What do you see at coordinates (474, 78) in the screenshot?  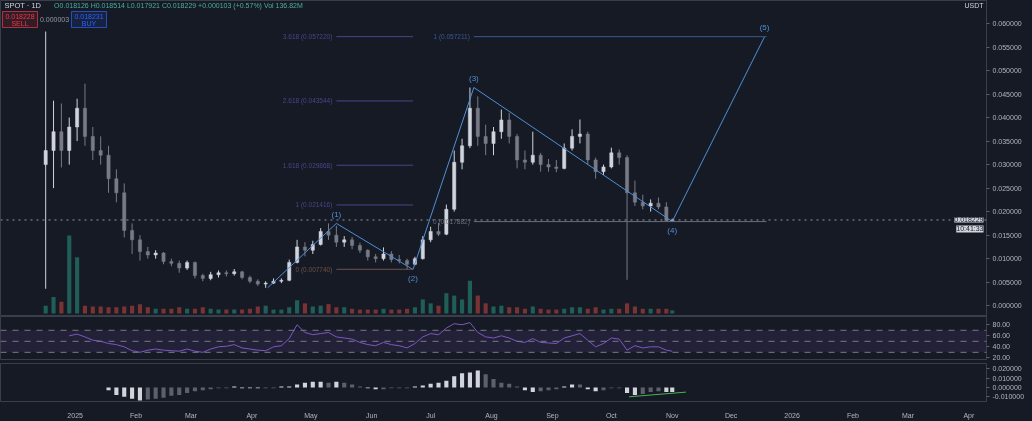 I see `annotation: (3)` at bounding box center [474, 78].